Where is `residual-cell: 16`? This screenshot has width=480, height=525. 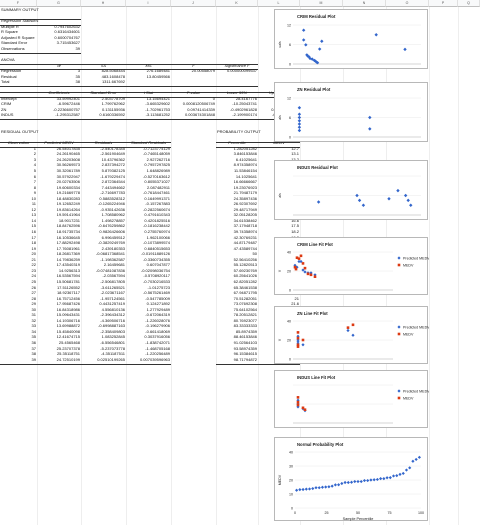
residual-cell: 16 is located at coordinates (33, 232).